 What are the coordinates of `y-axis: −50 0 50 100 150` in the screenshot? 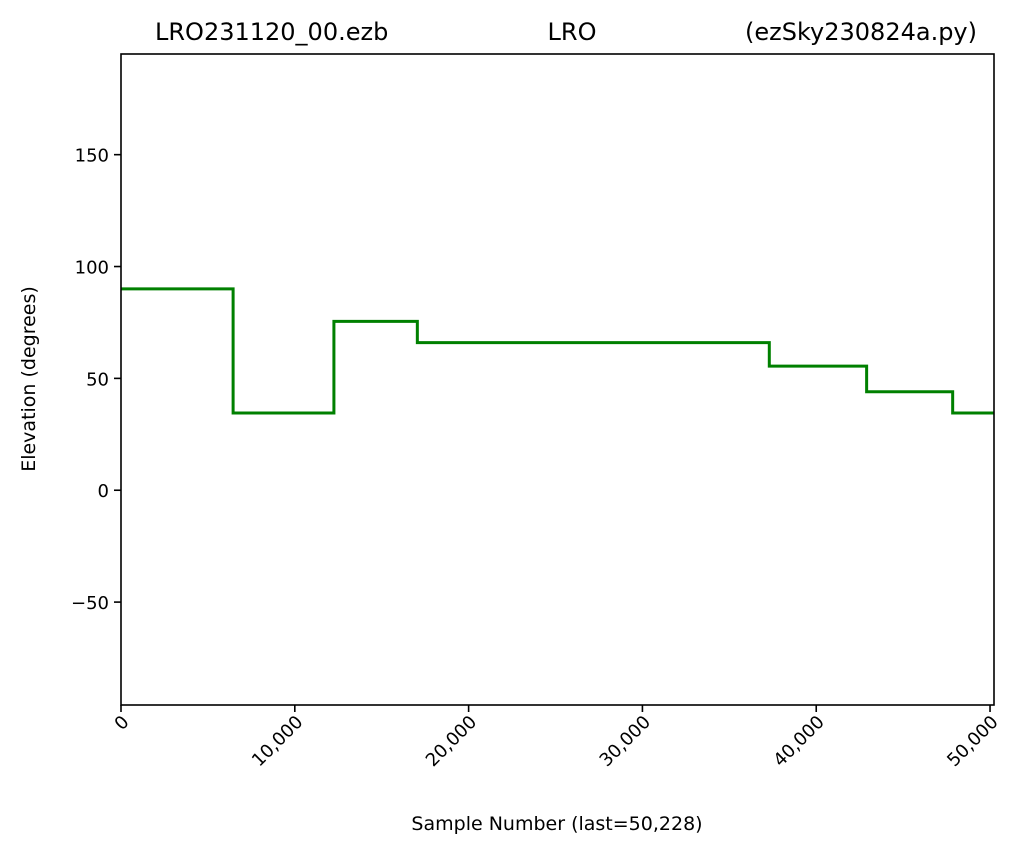 It's located at (96, 380).